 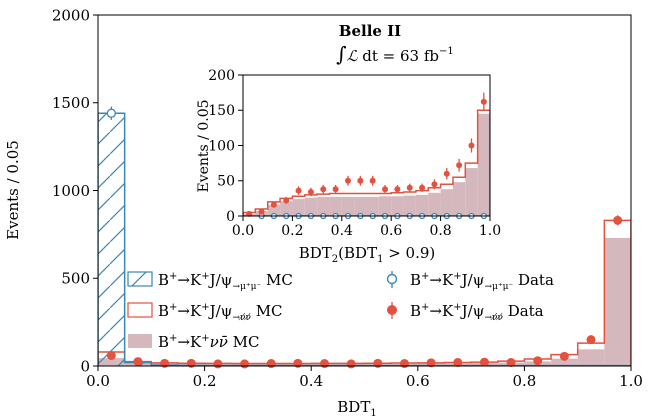 I want to click on legend-swatch-knunu-mc, so click(x=140, y=341).